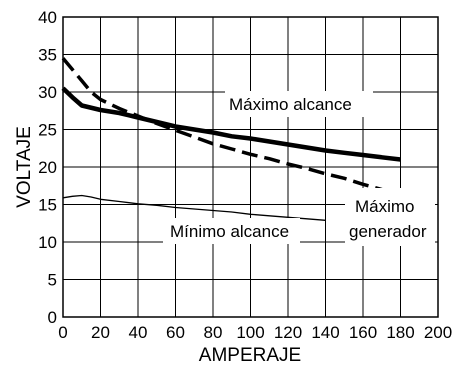  What do you see at coordinates (100, 332) in the screenshot?
I see `x-tick-label: 20` at bounding box center [100, 332].